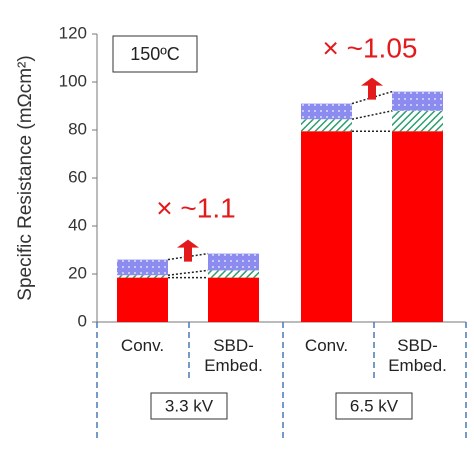 This screenshot has width=474, height=452. Describe the element at coordinates (370, 47) in the screenshot. I see `annotation: × ~1.05` at that location.